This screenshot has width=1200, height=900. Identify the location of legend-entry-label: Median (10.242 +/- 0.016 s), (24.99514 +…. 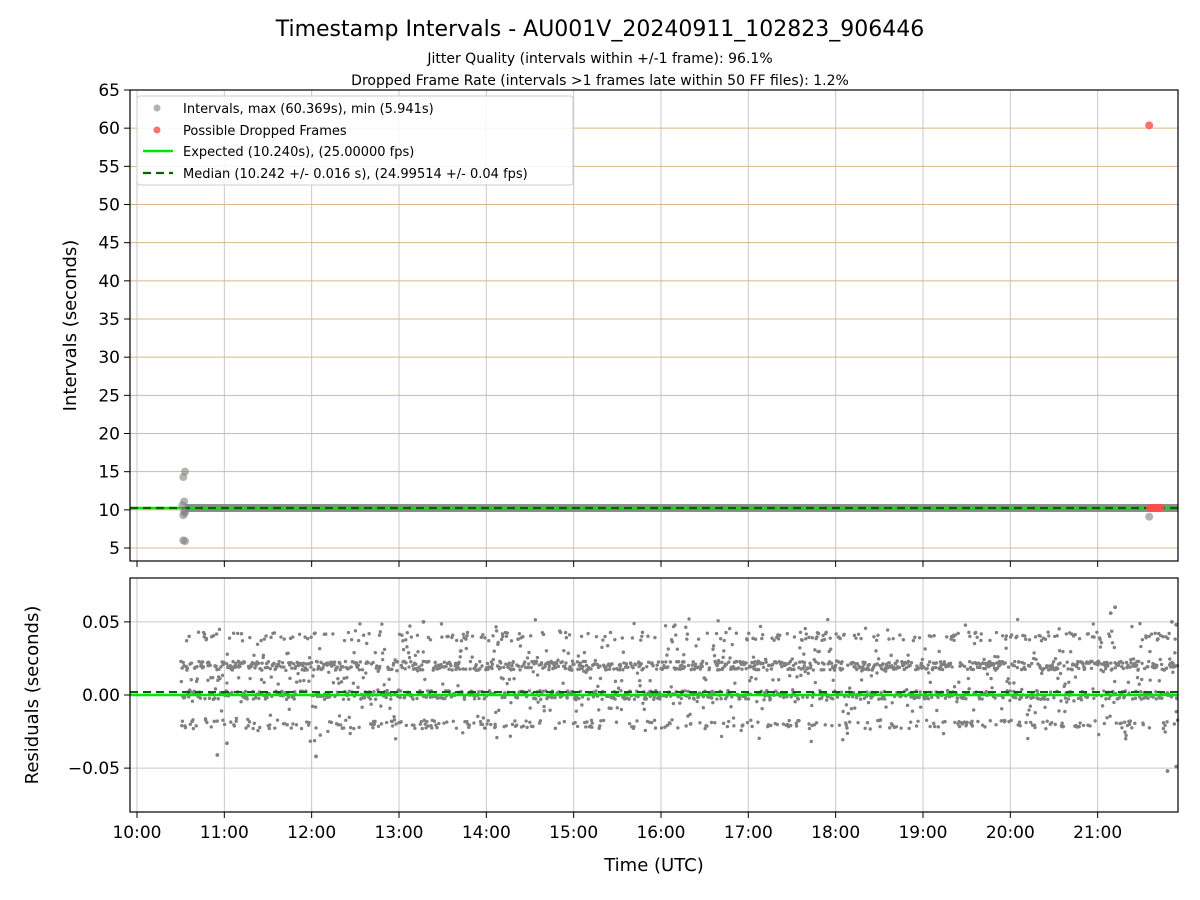
(355, 174).